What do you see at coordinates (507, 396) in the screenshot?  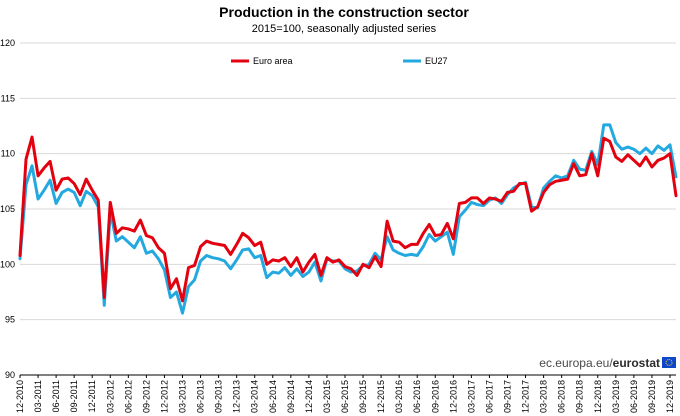 I see `x-tick-label: 09-2017` at bounding box center [507, 396].